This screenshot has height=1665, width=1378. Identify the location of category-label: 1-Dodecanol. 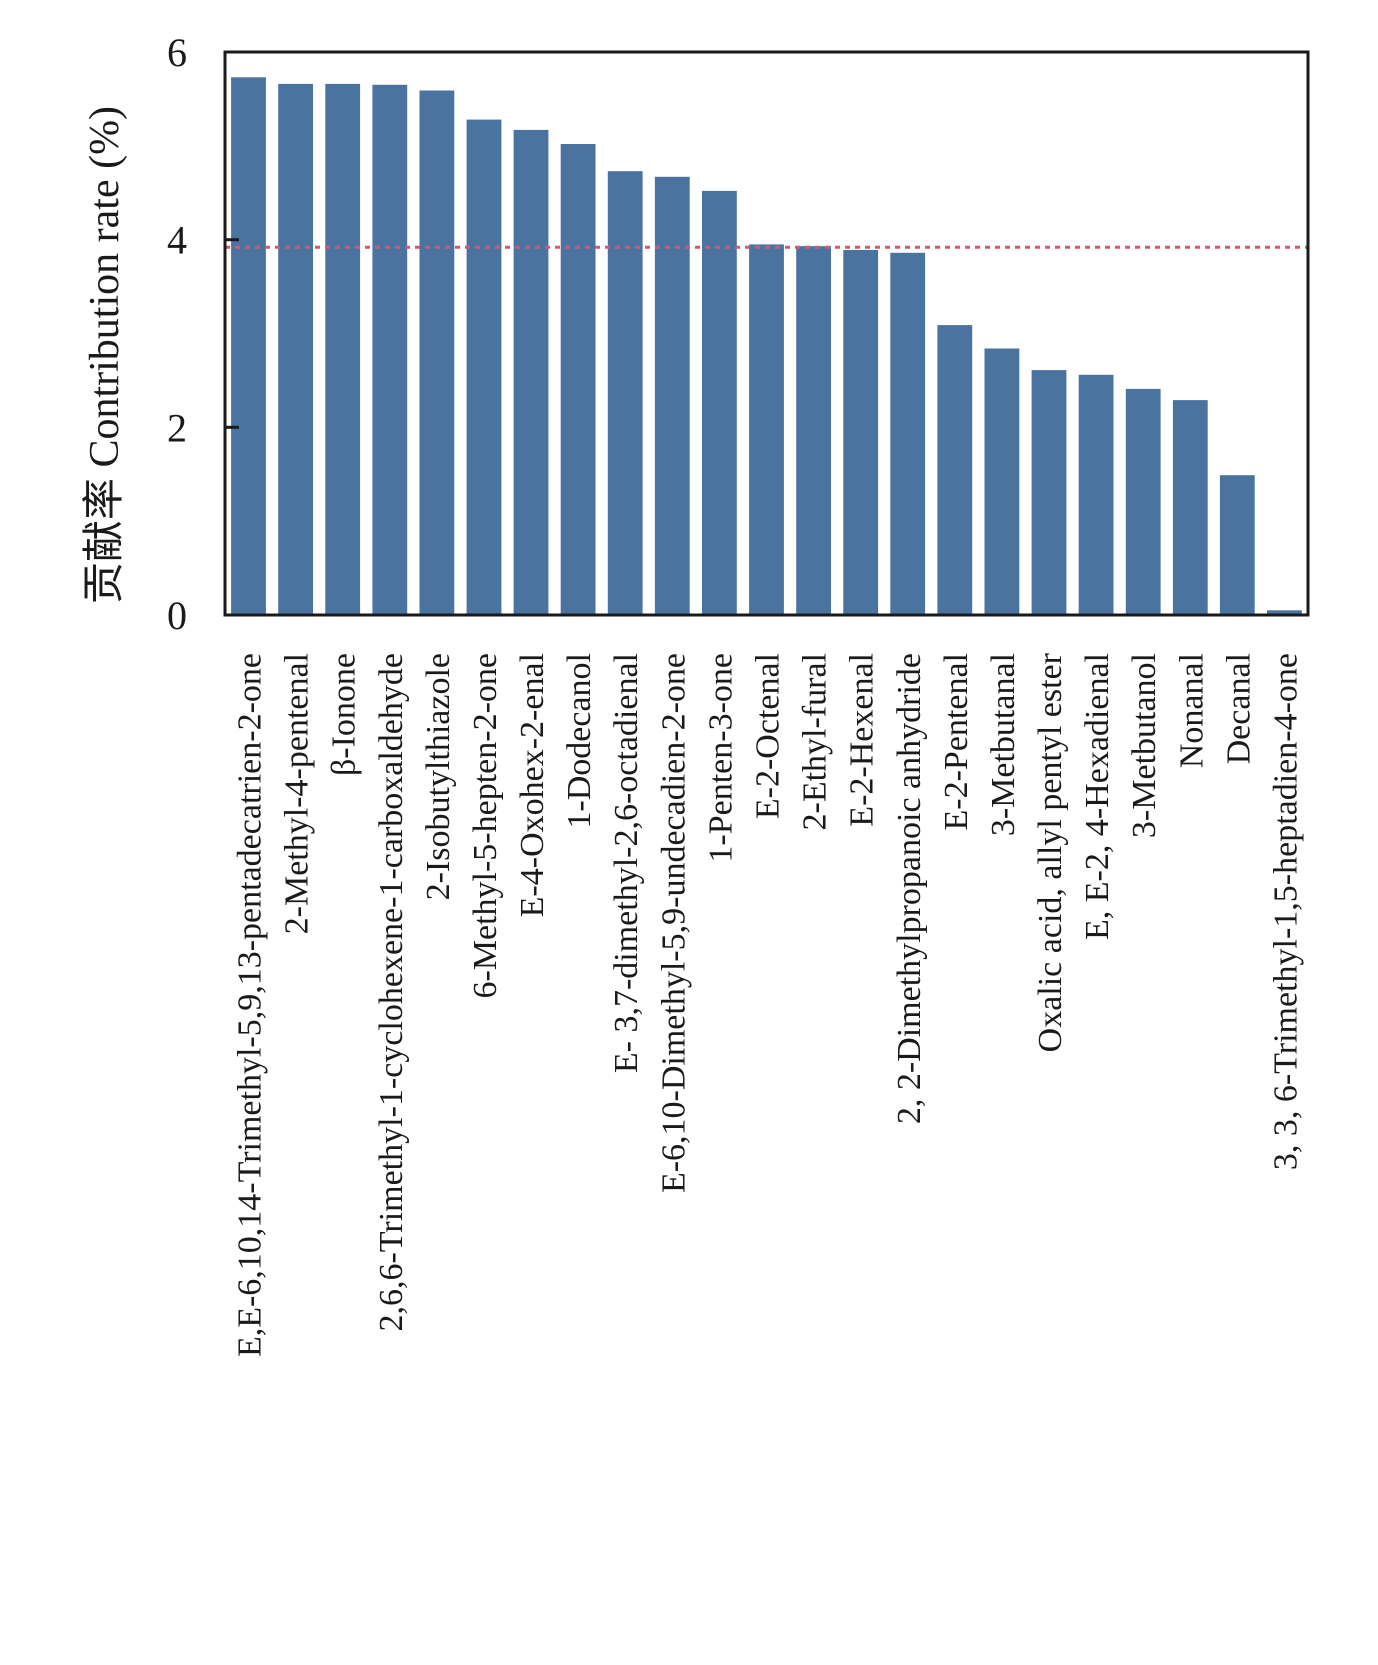
(579, 741).